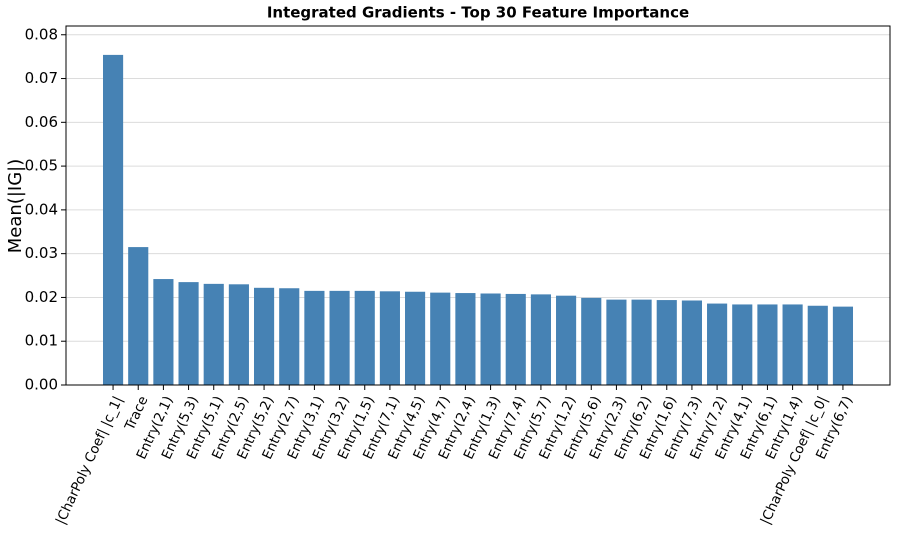 This screenshot has height=533, width=897. Describe the element at coordinates (90, 460) in the screenshot. I see `x-tick-label: |CharPoly Coef| |c_1|` at that location.